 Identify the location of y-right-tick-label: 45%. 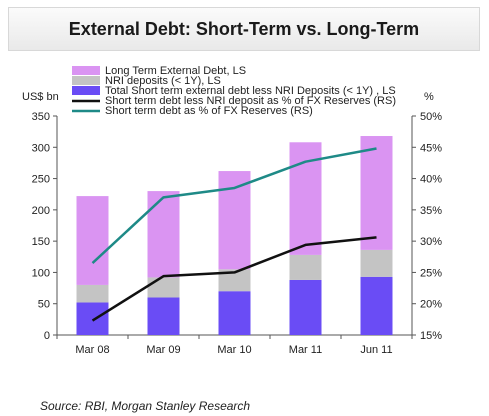
(431, 148).